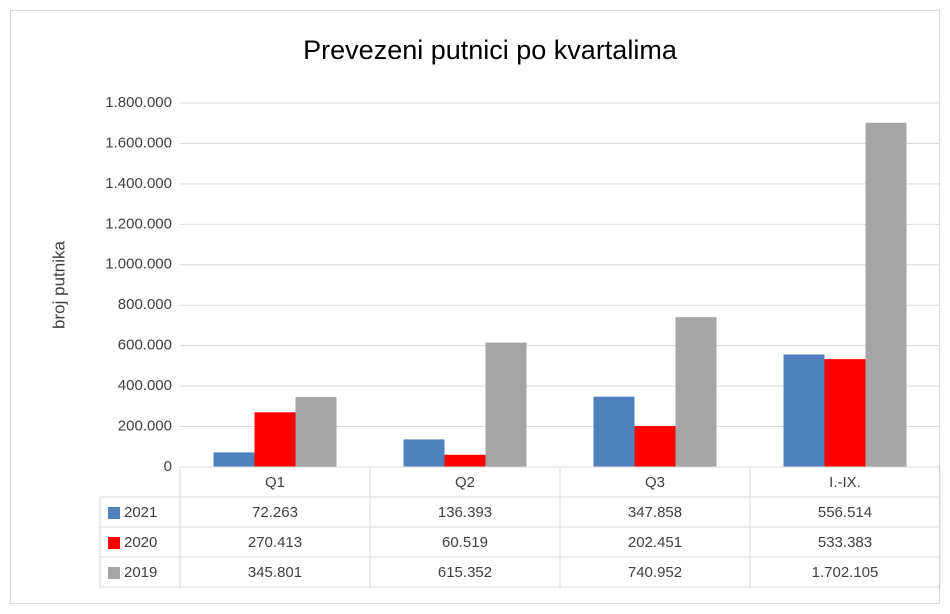 This screenshot has height=614, width=950. I want to click on y-tick-label: 200.000, so click(145, 426).